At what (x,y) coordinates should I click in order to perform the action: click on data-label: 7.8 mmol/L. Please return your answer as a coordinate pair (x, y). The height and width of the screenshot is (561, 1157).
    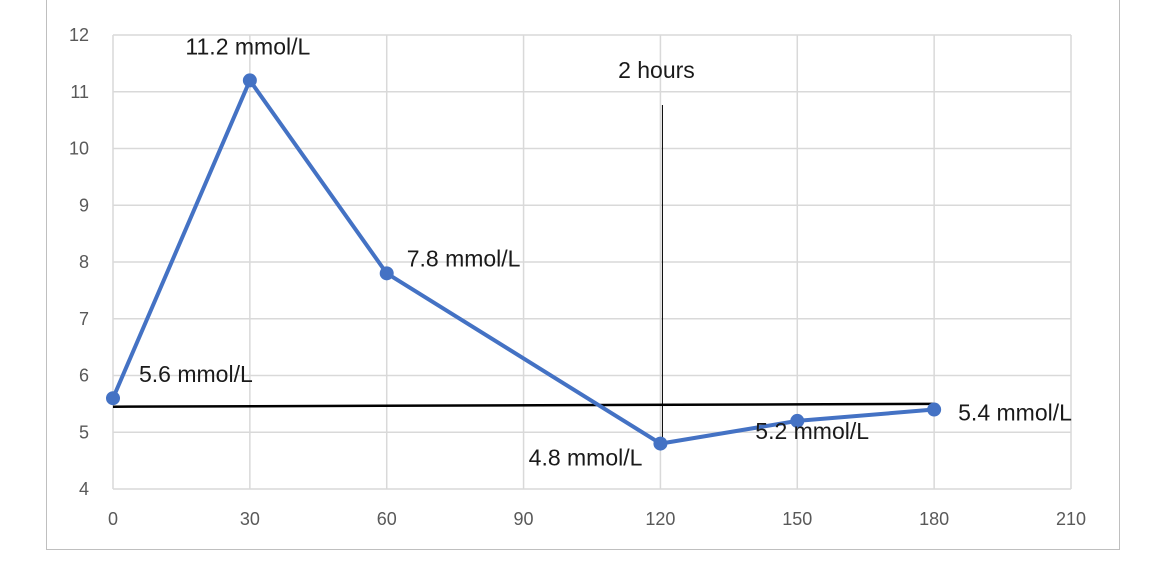
    Looking at the image, I should click on (464, 258).